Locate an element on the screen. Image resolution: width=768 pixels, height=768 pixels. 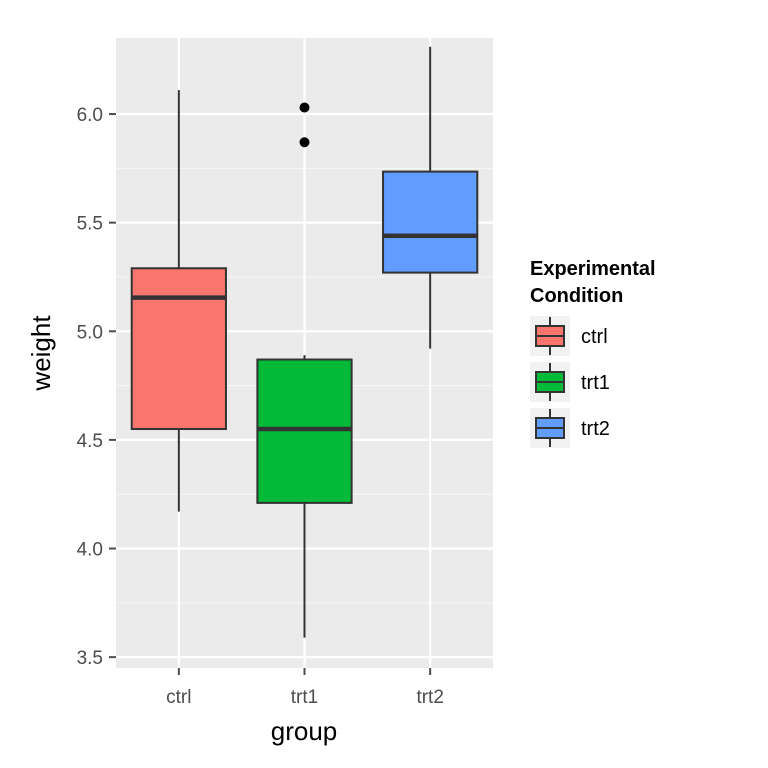
legend-item-trt2: trt2 is located at coordinates (570, 428).